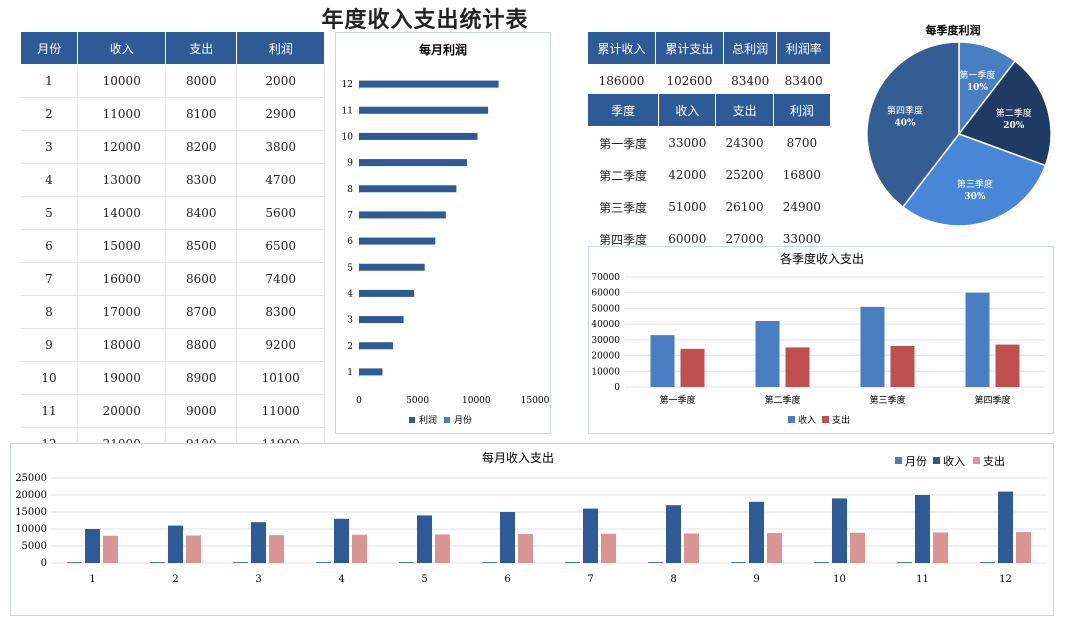 The width and height of the screenshot is (1080, 619). What do you see at coordinates (756, 579) in the screenshot?
I see `x-tick-label: 9` at bounding box center [756, 579].